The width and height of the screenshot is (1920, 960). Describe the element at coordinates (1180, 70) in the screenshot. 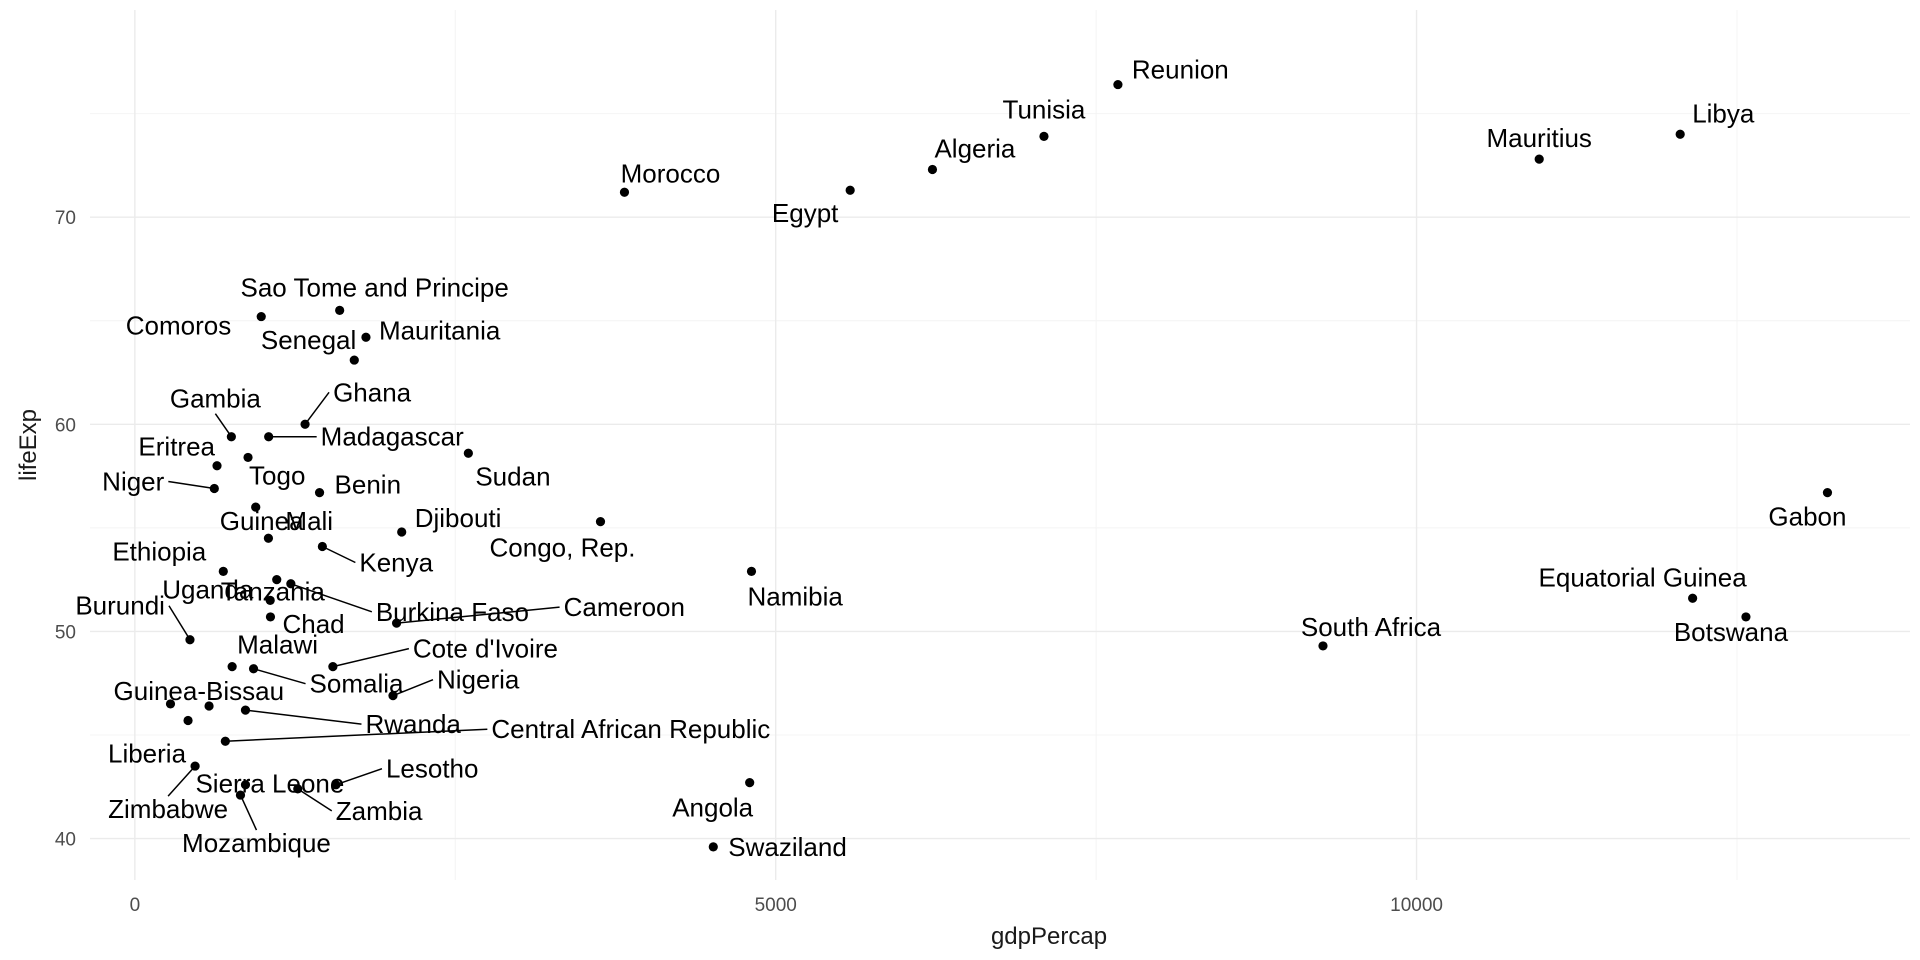

I see `point-label: Reunion` at that location.